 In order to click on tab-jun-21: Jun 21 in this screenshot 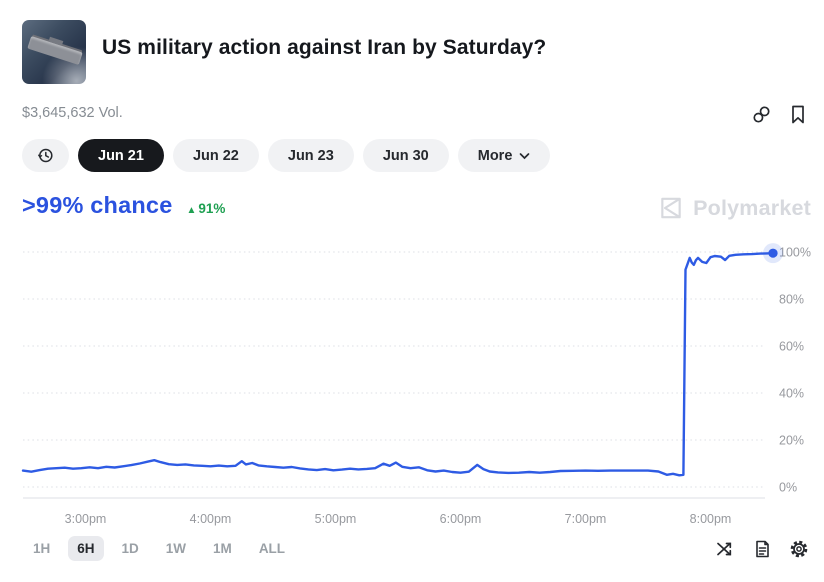, I will do `click(121, 155)`.